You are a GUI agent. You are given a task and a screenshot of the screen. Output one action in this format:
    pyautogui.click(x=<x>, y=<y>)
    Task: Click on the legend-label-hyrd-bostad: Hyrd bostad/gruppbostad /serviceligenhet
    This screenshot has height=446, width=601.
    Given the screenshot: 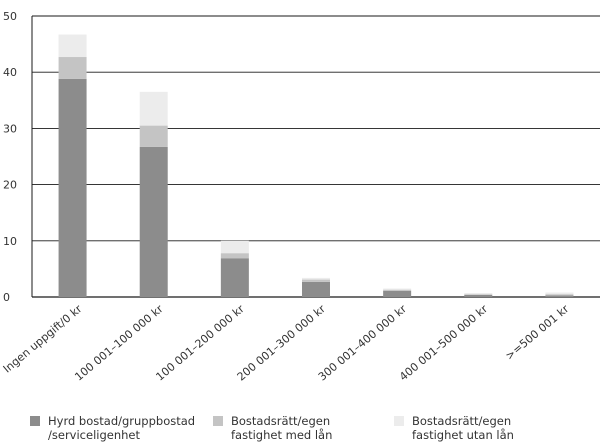 What is the action you would take?
    pyautogui.click(x=122, y=428)
    